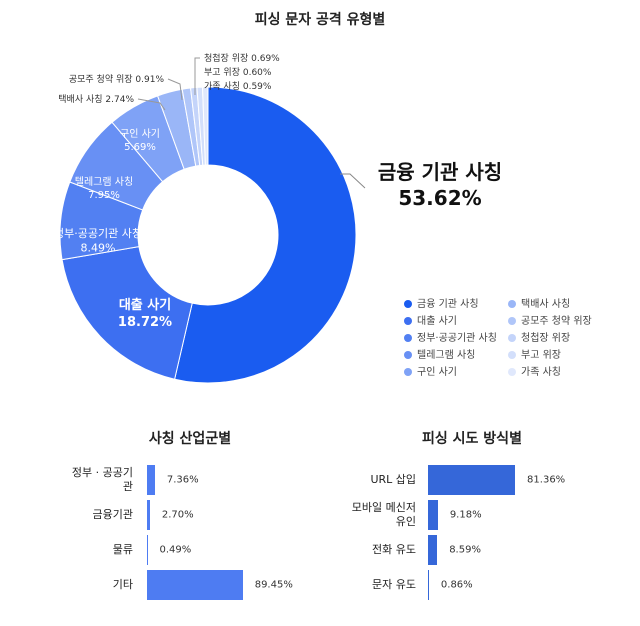  What do you see at coordinates (104, 182) in the screenshot?
I see `slice-category: 텔레그램 사칭` at bounding box center [104, 182].